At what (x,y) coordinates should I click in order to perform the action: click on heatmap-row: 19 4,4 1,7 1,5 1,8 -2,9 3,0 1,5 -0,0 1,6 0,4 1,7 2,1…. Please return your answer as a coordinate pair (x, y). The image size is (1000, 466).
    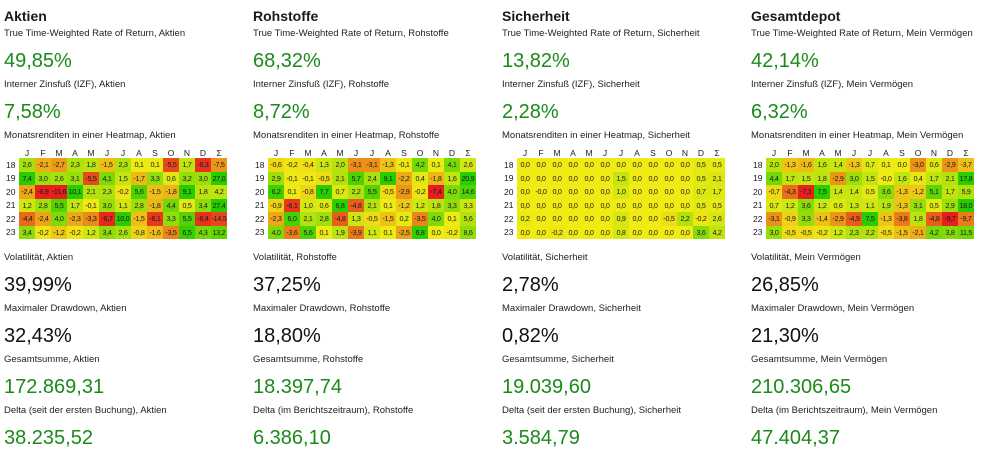
    Looking at the image, I should click on (863, 178).